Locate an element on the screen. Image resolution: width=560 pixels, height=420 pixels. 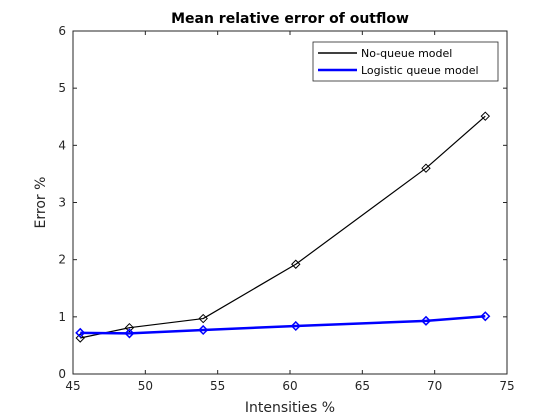
legend-box is located at coordinates (405, 61).